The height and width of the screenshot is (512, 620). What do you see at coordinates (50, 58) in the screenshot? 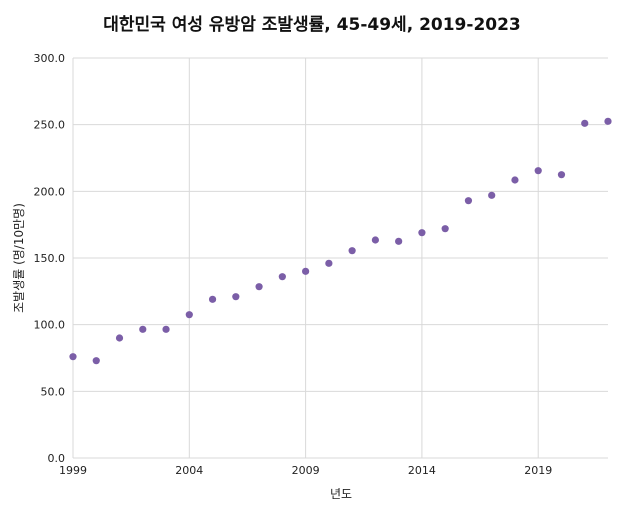
I see `y-tick-label: 300.0` at bounding box center [50, 58].